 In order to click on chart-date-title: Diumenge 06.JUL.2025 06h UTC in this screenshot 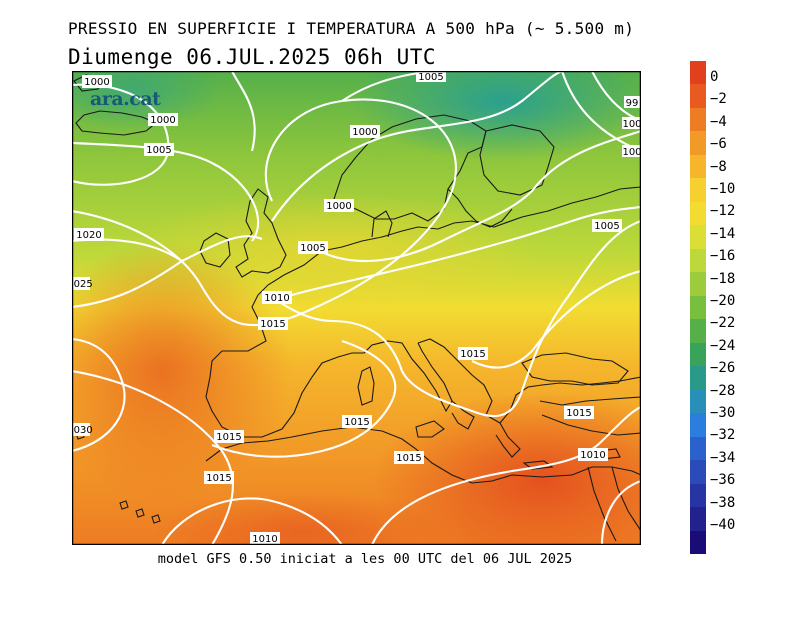, I will do `click(252, 57)`.